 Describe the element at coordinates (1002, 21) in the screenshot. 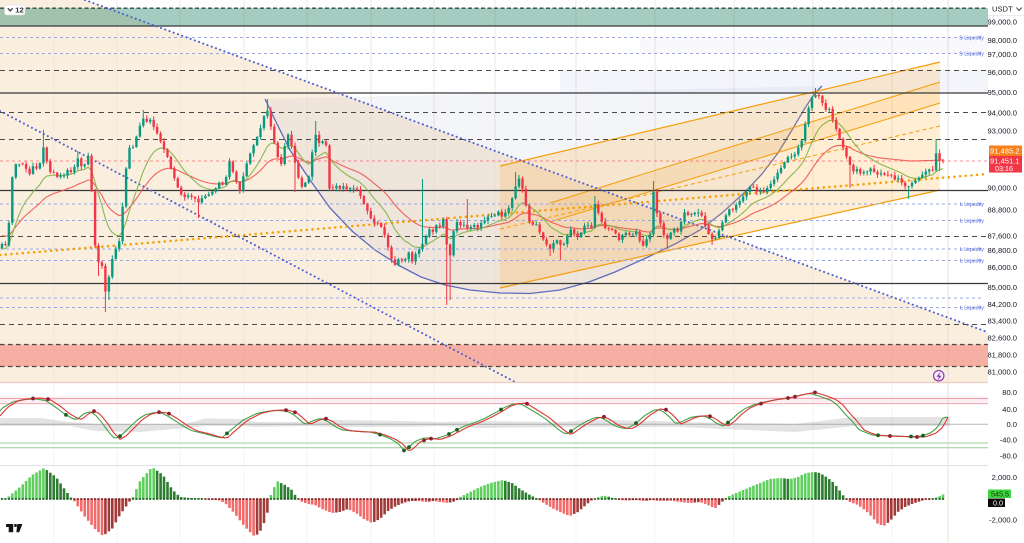

I see `svg-text: 99,000.0` at that location.